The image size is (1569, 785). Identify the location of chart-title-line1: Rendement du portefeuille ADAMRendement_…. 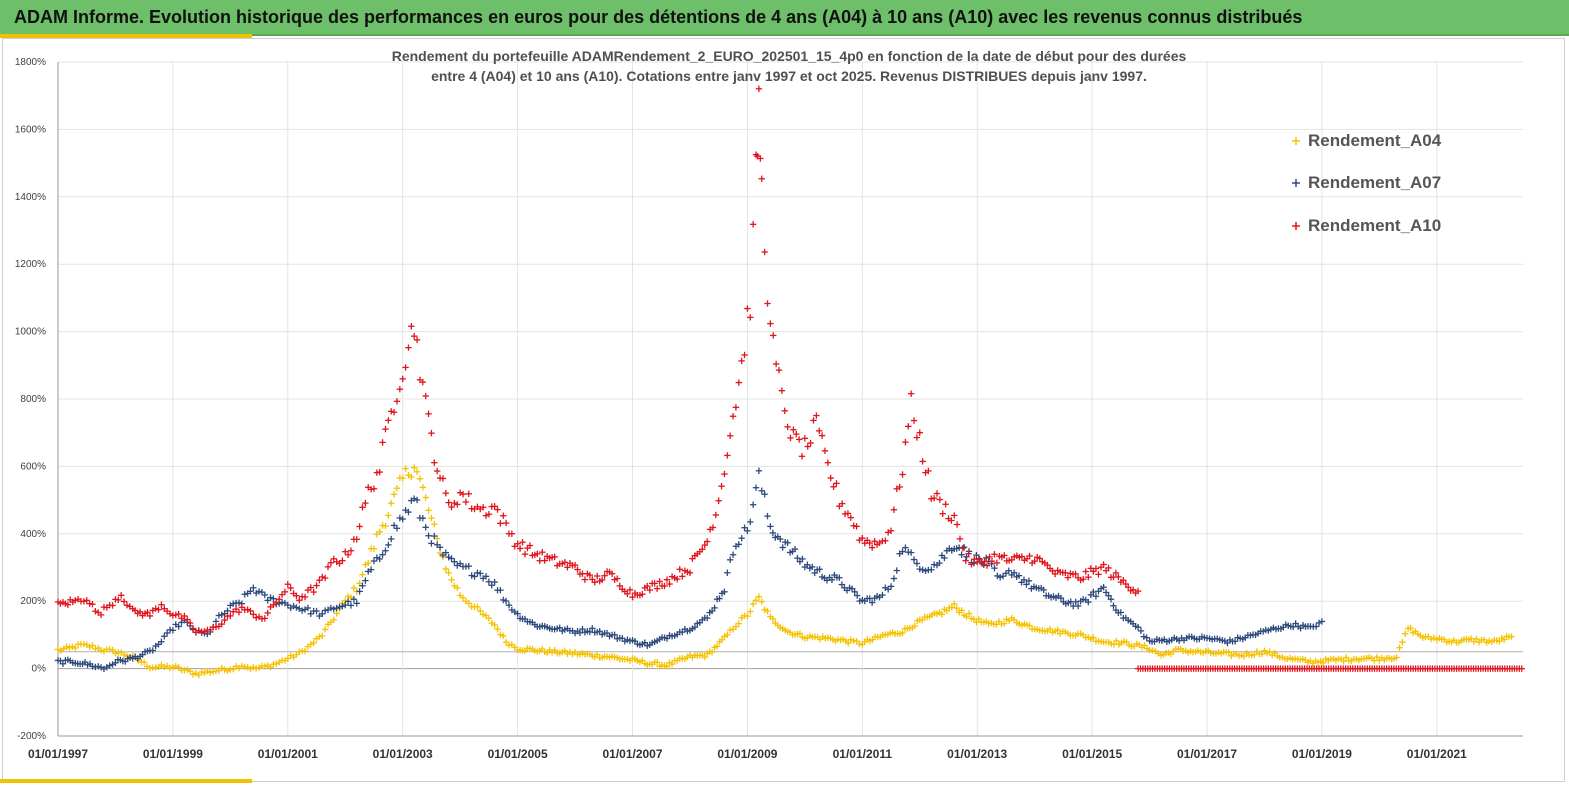
(789, 56).